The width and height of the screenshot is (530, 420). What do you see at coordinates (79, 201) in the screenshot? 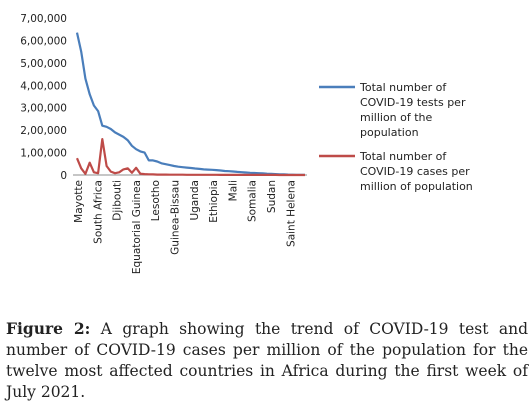
I see `x-tick-label: Mayotte` at bounding box center [79, 201].